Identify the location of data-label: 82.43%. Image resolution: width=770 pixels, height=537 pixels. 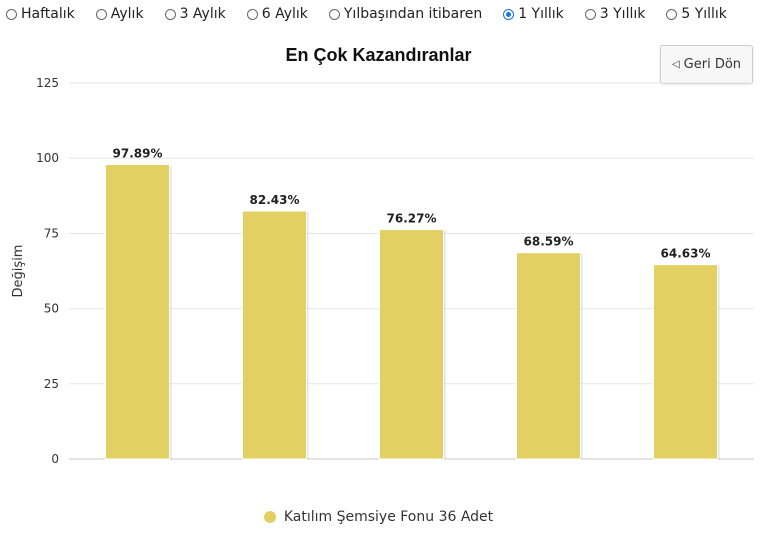
(275, 200).